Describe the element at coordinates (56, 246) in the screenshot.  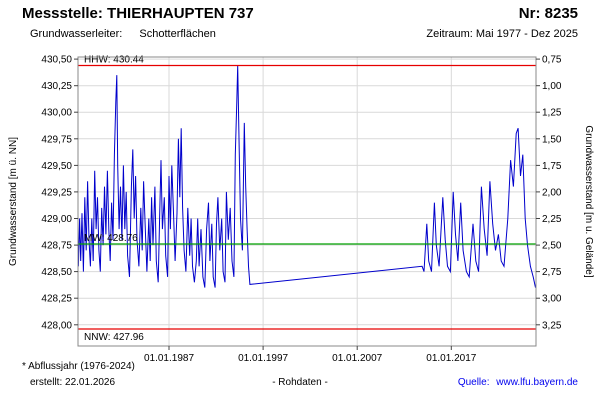
I see `y-tick-label-left: 428,75` at that location.